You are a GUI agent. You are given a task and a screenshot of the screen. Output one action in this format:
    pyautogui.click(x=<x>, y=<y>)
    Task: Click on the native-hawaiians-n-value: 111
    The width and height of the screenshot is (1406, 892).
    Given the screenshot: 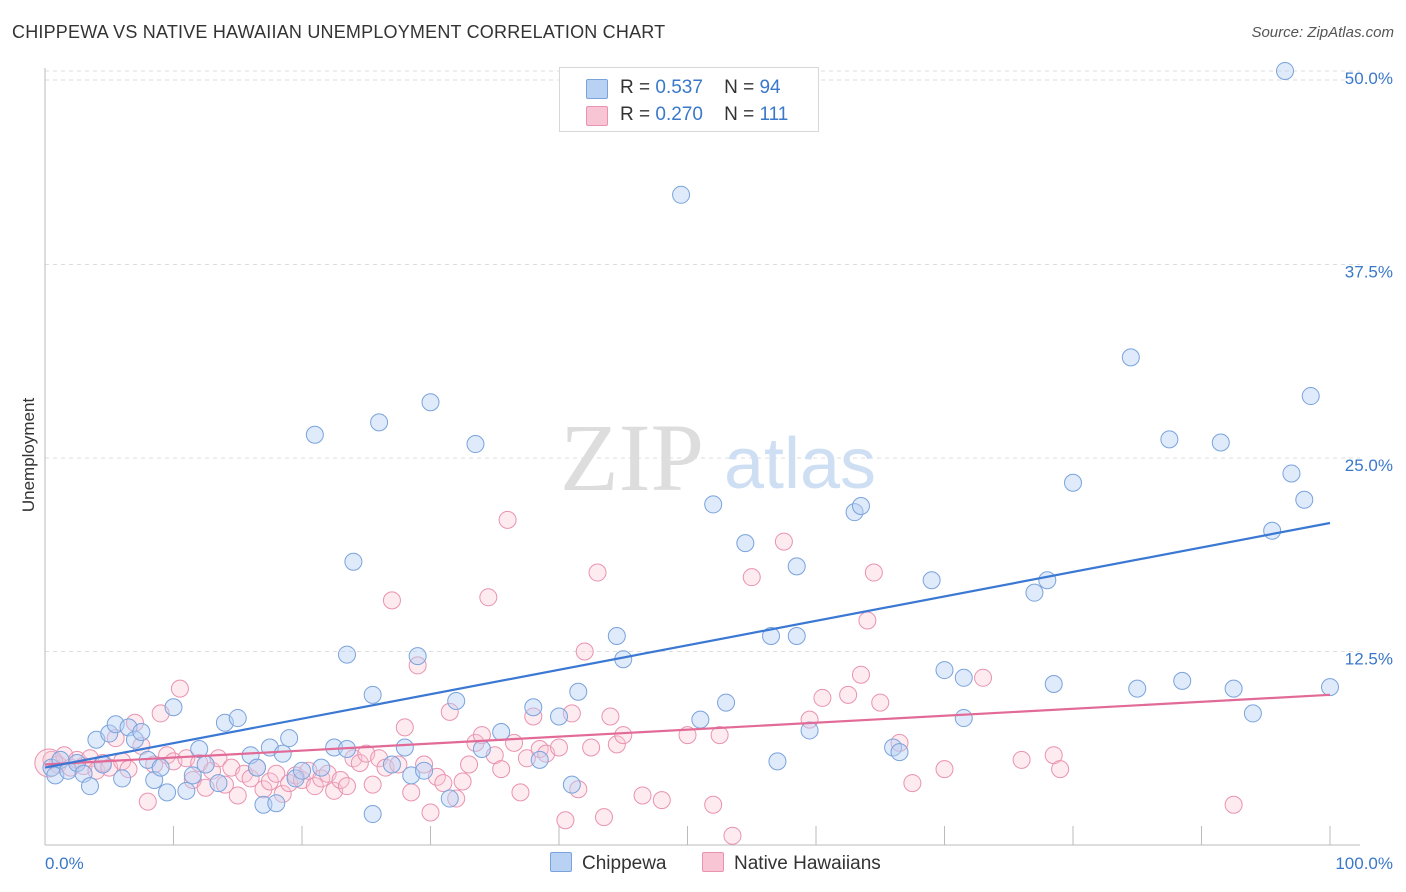 What is the action you would take?
    pyautogui.click(x=774, y=114)
    